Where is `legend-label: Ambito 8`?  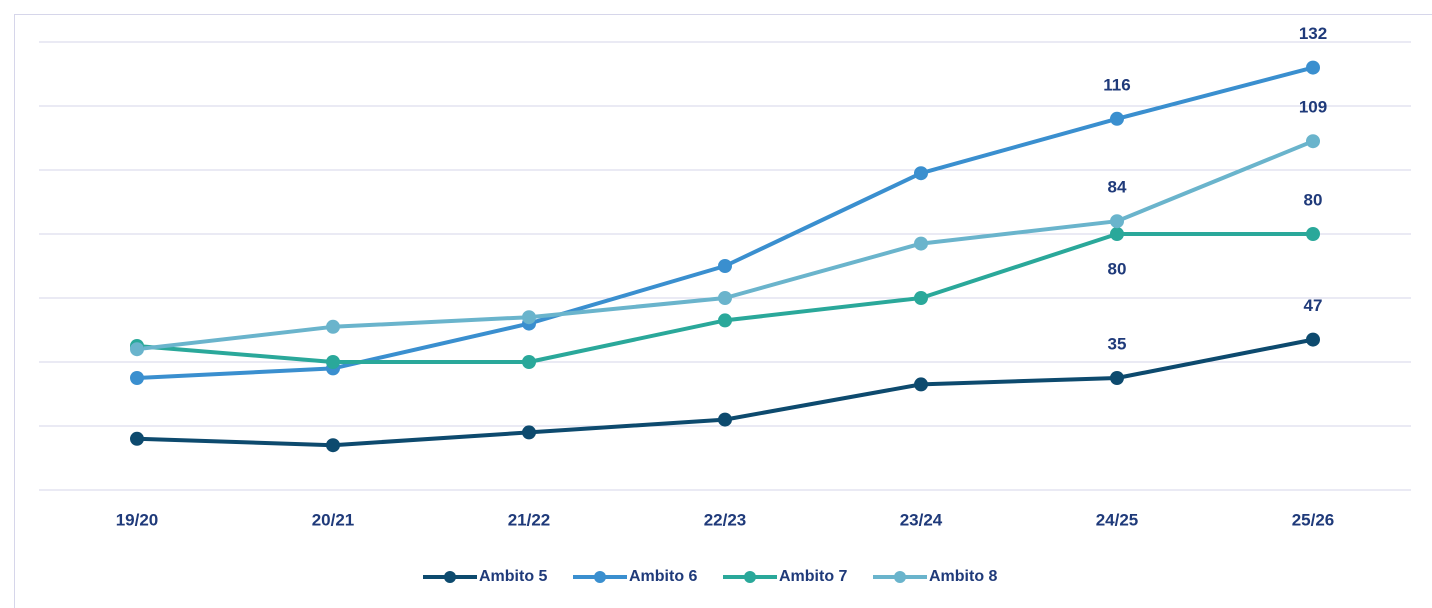 legend-label: Ambito 8 is located at coordinates (963, 576).